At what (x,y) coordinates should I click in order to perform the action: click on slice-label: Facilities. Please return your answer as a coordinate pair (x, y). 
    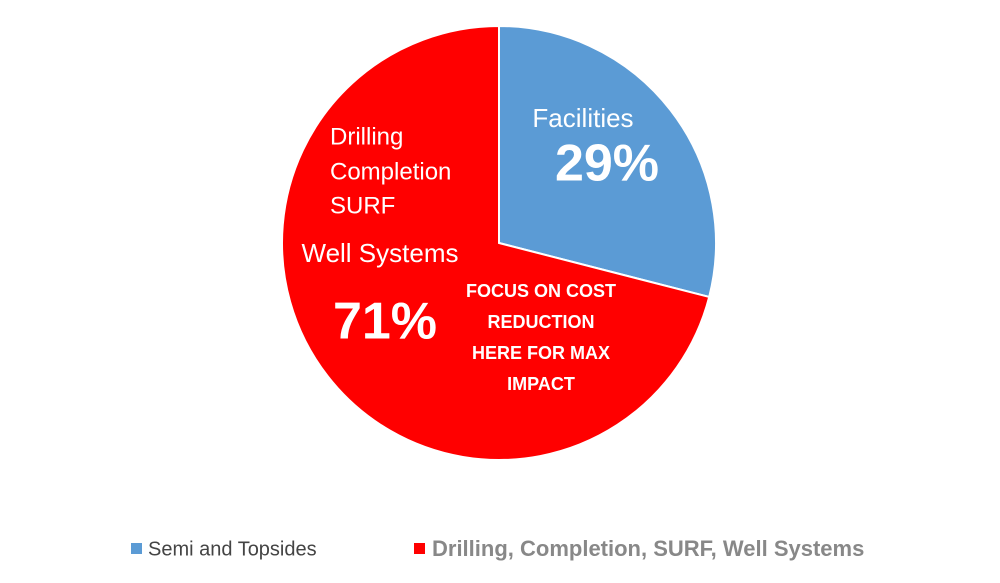
    Looking at the image, I should click on (582, 118).